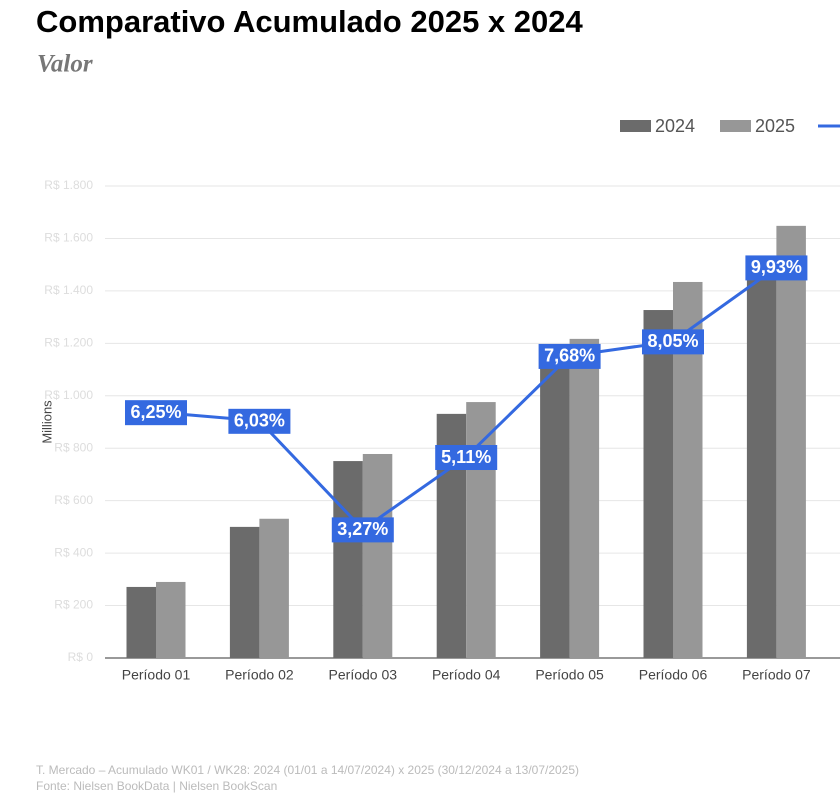 The image size is (840, 804). I want to click on data-label: 7,68%, so click(569, 356).